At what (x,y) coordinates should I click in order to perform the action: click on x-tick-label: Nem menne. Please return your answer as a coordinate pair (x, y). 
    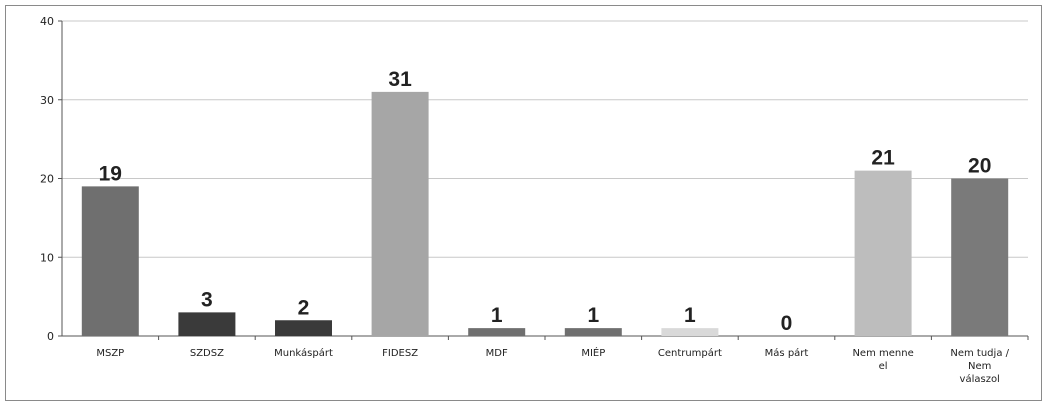
    Looking at the image, I should click on (882, 353).